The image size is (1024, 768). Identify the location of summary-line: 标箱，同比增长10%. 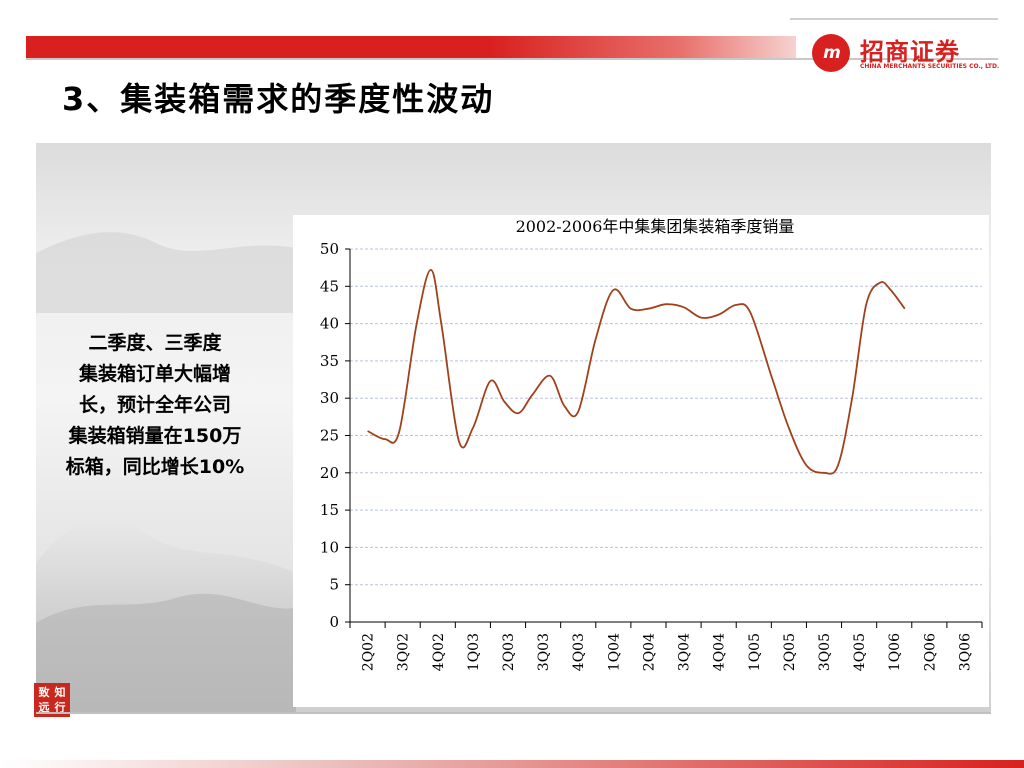
(155, 467).